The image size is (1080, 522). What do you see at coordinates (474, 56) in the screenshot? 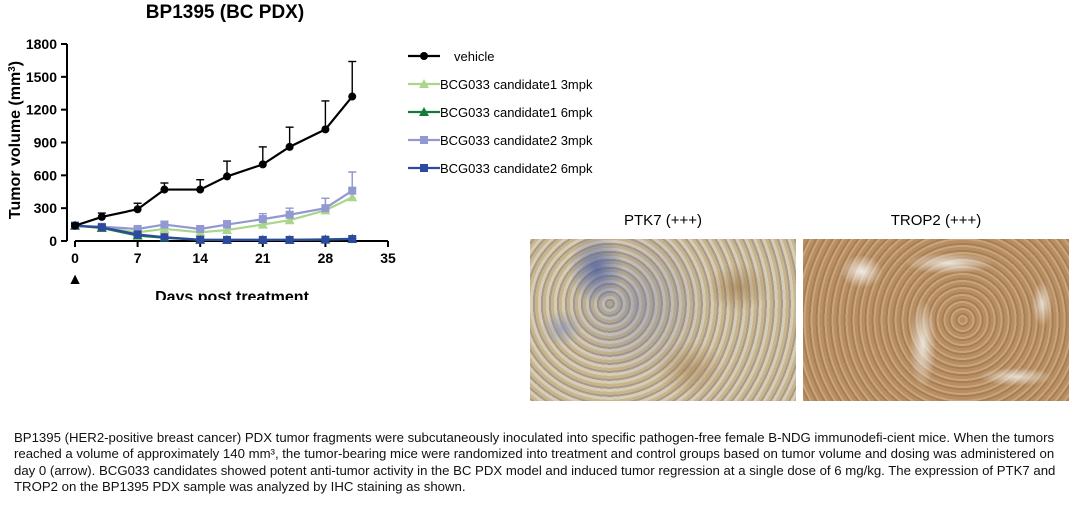
I see `legend-label: vehicle` at bounding box center [474, 56].